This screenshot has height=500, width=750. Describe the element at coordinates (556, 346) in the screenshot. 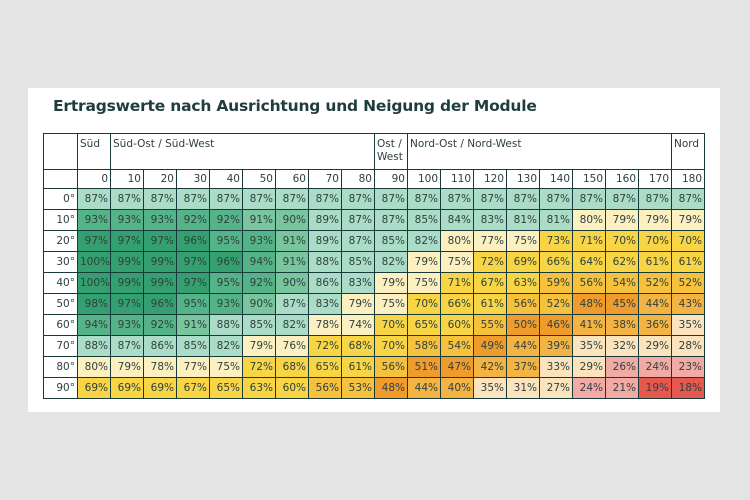

I see `heatmap-cell: 39%` at that location.